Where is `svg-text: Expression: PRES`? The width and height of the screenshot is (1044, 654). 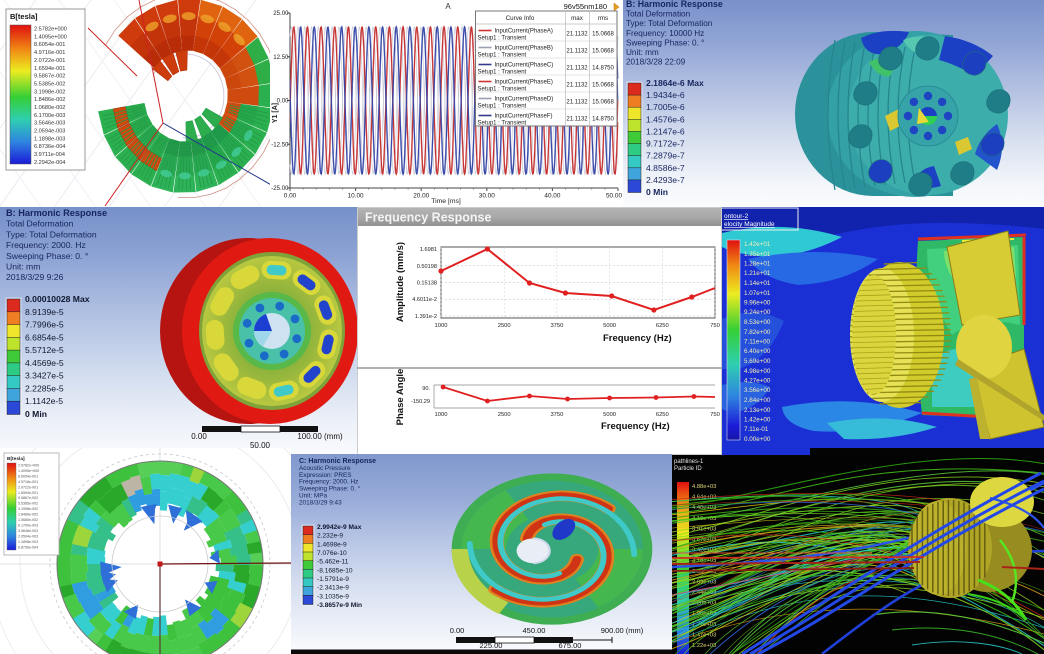 svg-text: Expression: PRES is located at coordinates (325, 475).